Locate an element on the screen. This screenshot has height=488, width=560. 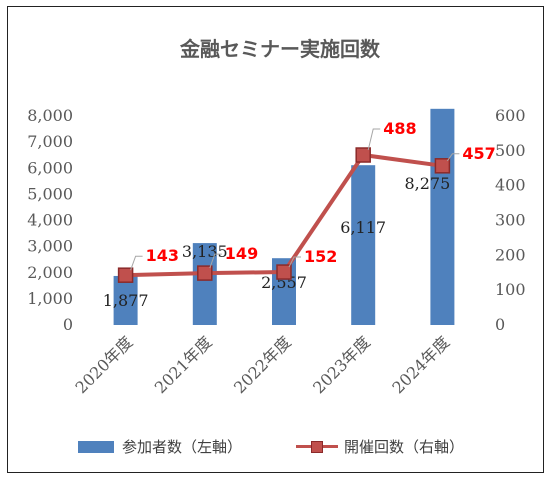
left-axis-tick-label: 4,000 is located at coordinates (50, 220).